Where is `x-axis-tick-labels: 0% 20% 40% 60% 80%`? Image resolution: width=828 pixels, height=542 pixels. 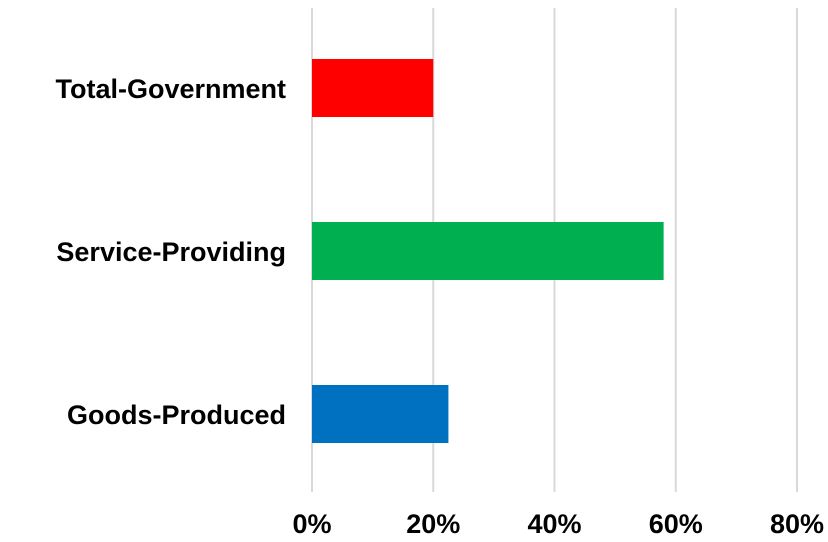 x-axis-tick-labels: 0% 20% 40% 60% 80% is located at coordinates (558, 524).